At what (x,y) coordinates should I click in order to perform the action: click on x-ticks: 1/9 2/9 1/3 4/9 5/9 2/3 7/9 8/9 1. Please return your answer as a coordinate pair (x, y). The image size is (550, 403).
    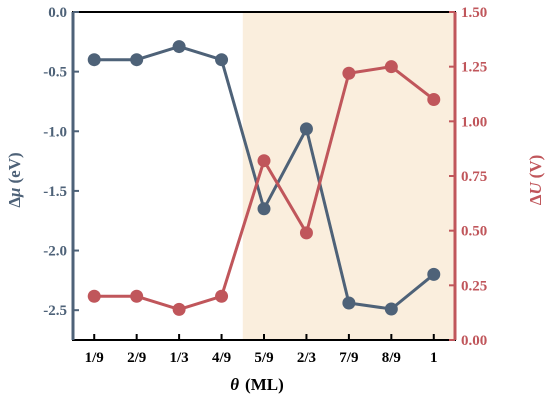
    Looking at the image, I should click on (261, 350).